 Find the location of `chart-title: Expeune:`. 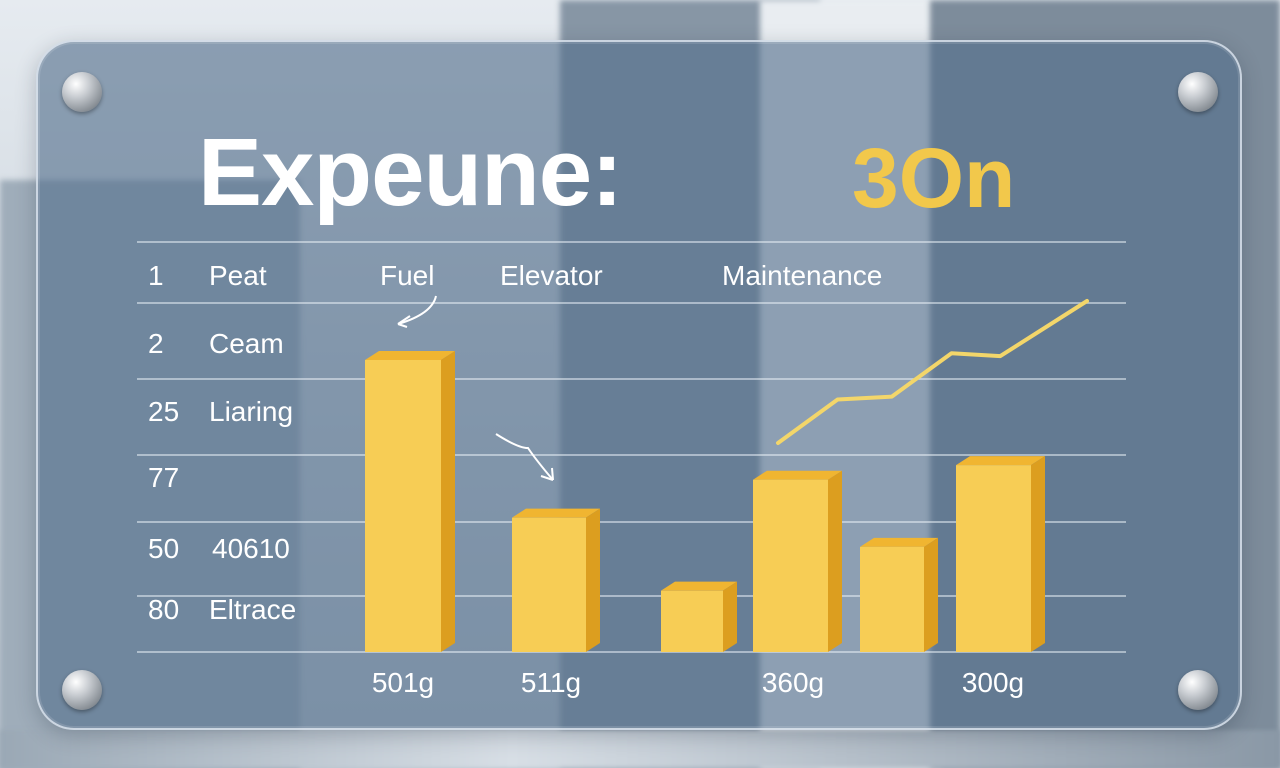

chart-title: Expeune: is located at coordinates (410, 172).